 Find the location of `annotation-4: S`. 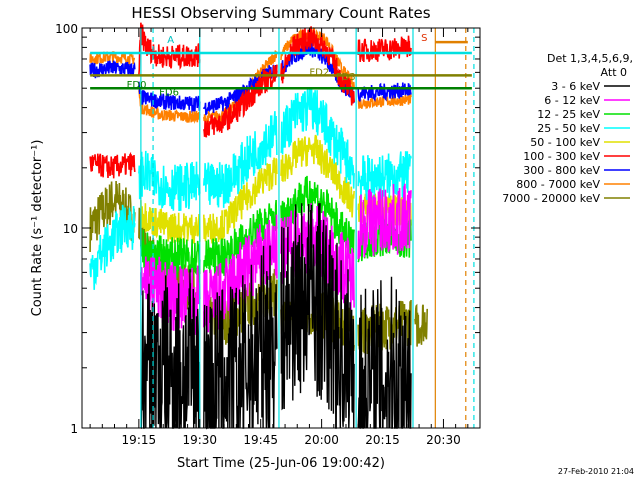

annotation-4: S is located at coordinates (424, 38).